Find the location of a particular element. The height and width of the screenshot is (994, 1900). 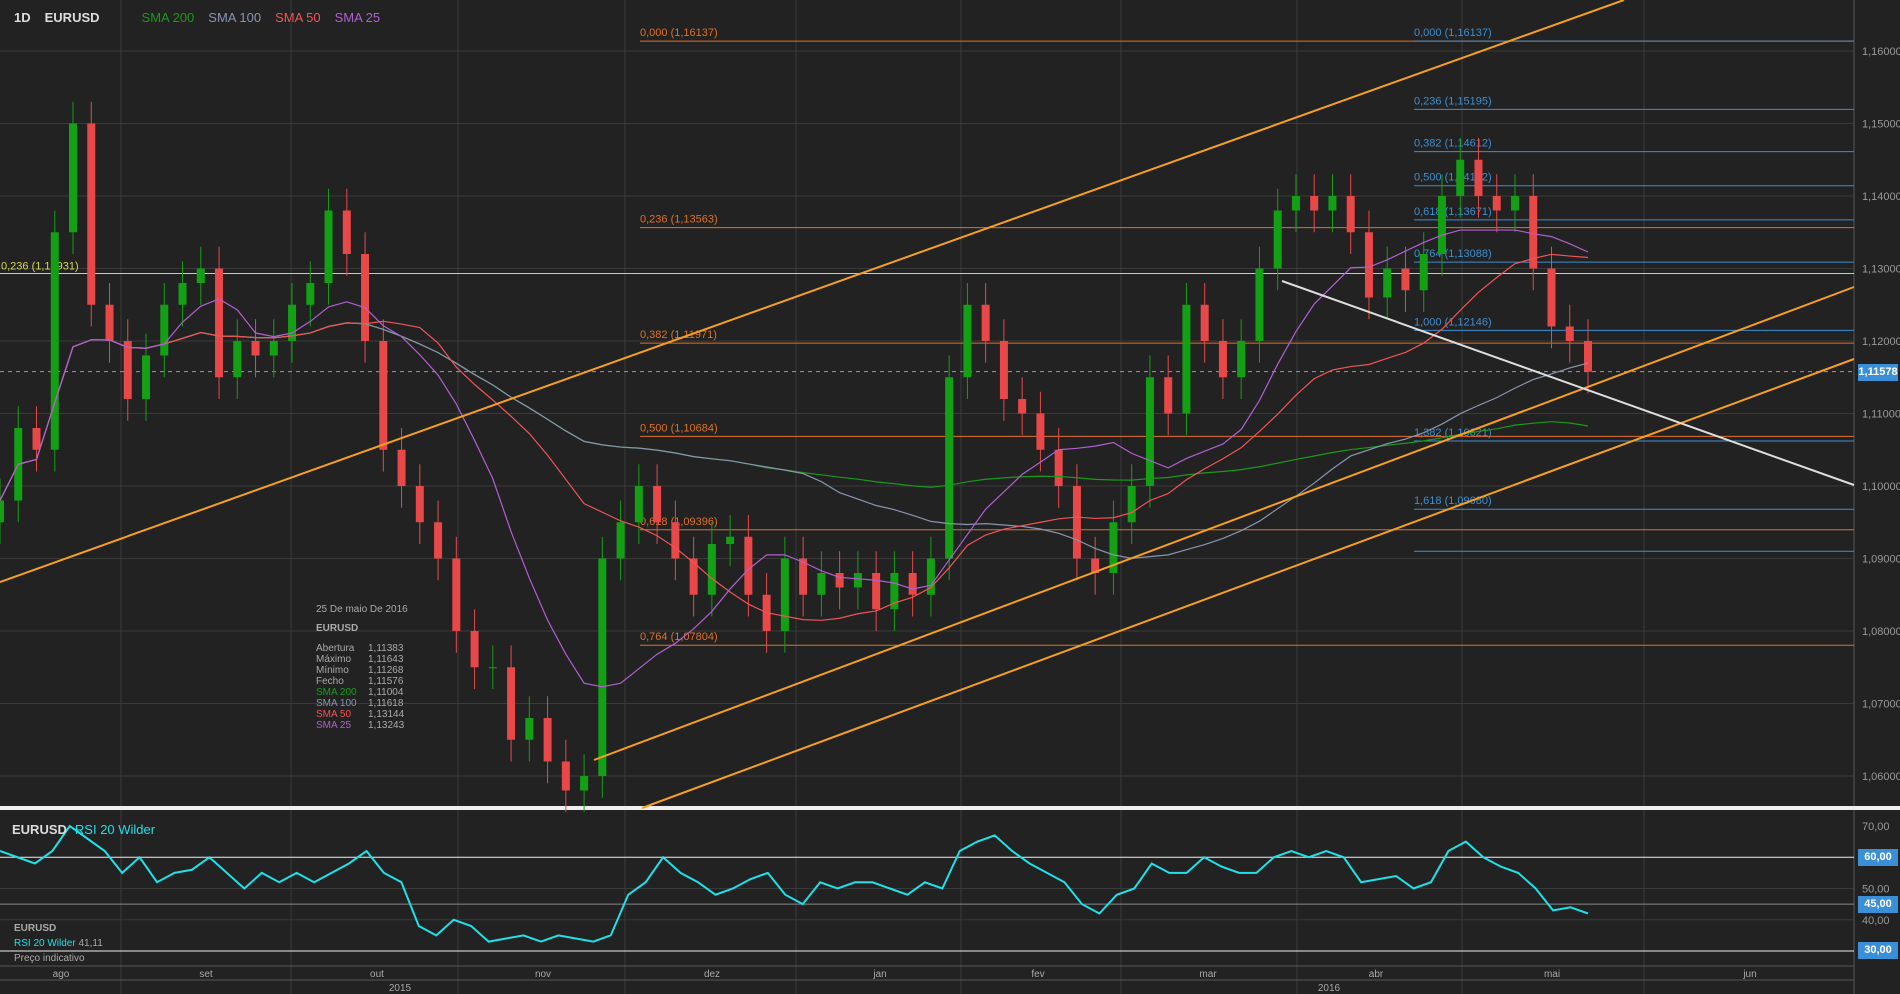

price-tick-label: 1,13000 is located at coordinates (1881, 270).